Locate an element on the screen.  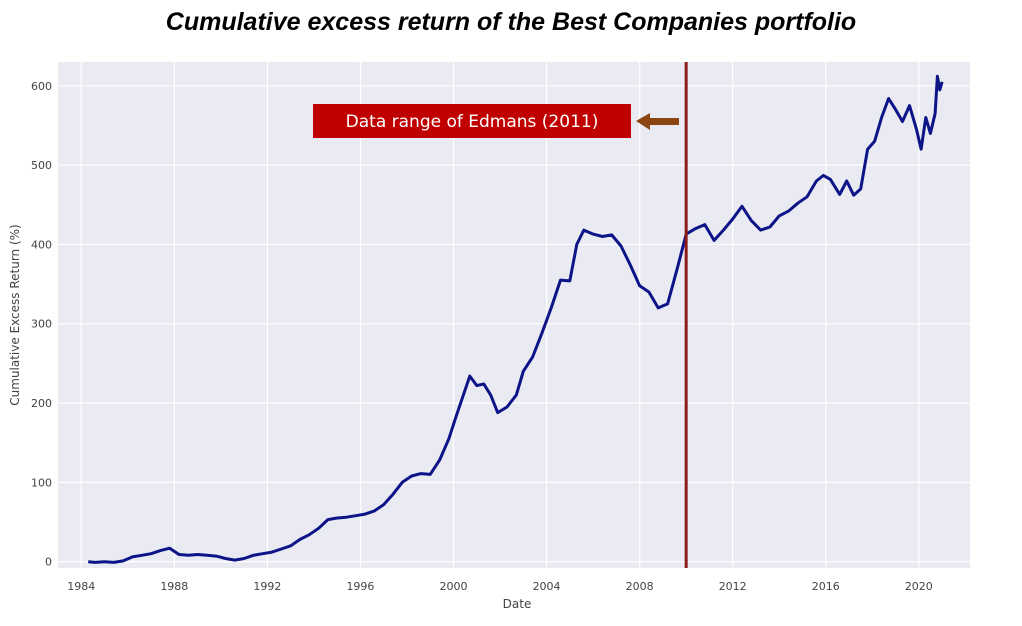
x-tick-label: 1984 is located at coordinates (81, 586).